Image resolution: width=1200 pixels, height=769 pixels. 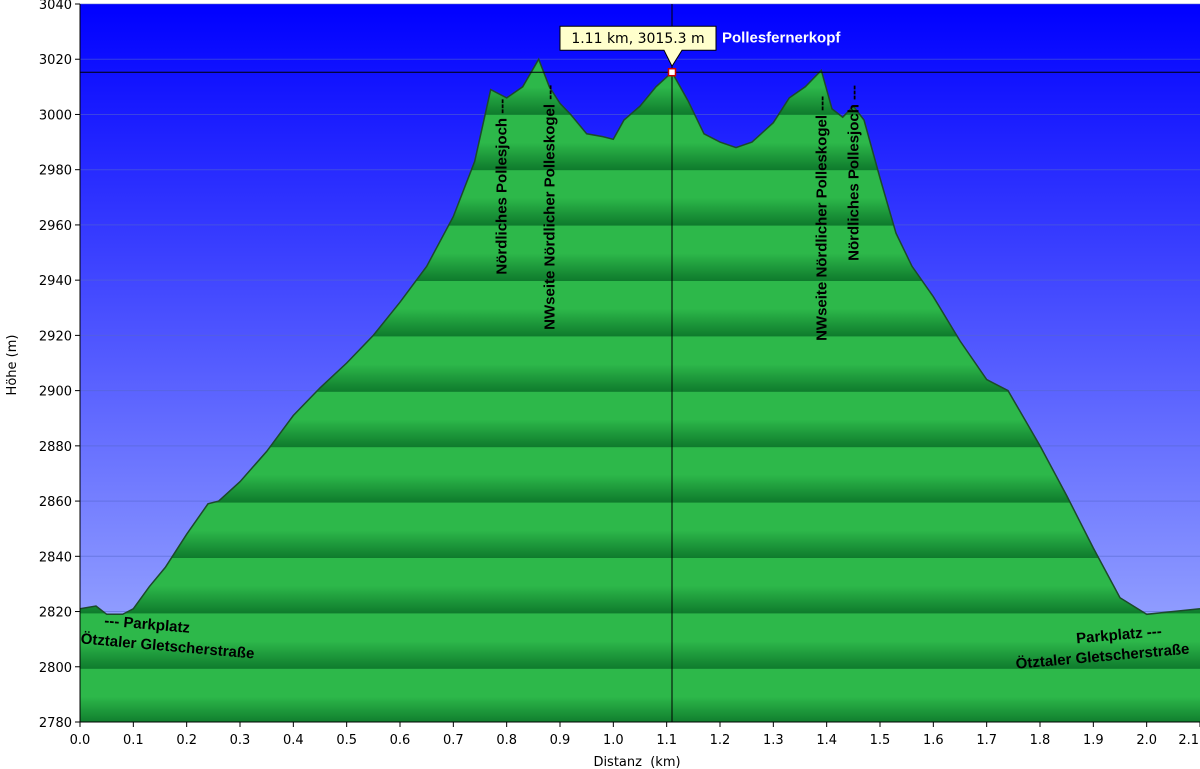 I want to click on x-tick-label: 1.8, so click(x=1040, y=740).